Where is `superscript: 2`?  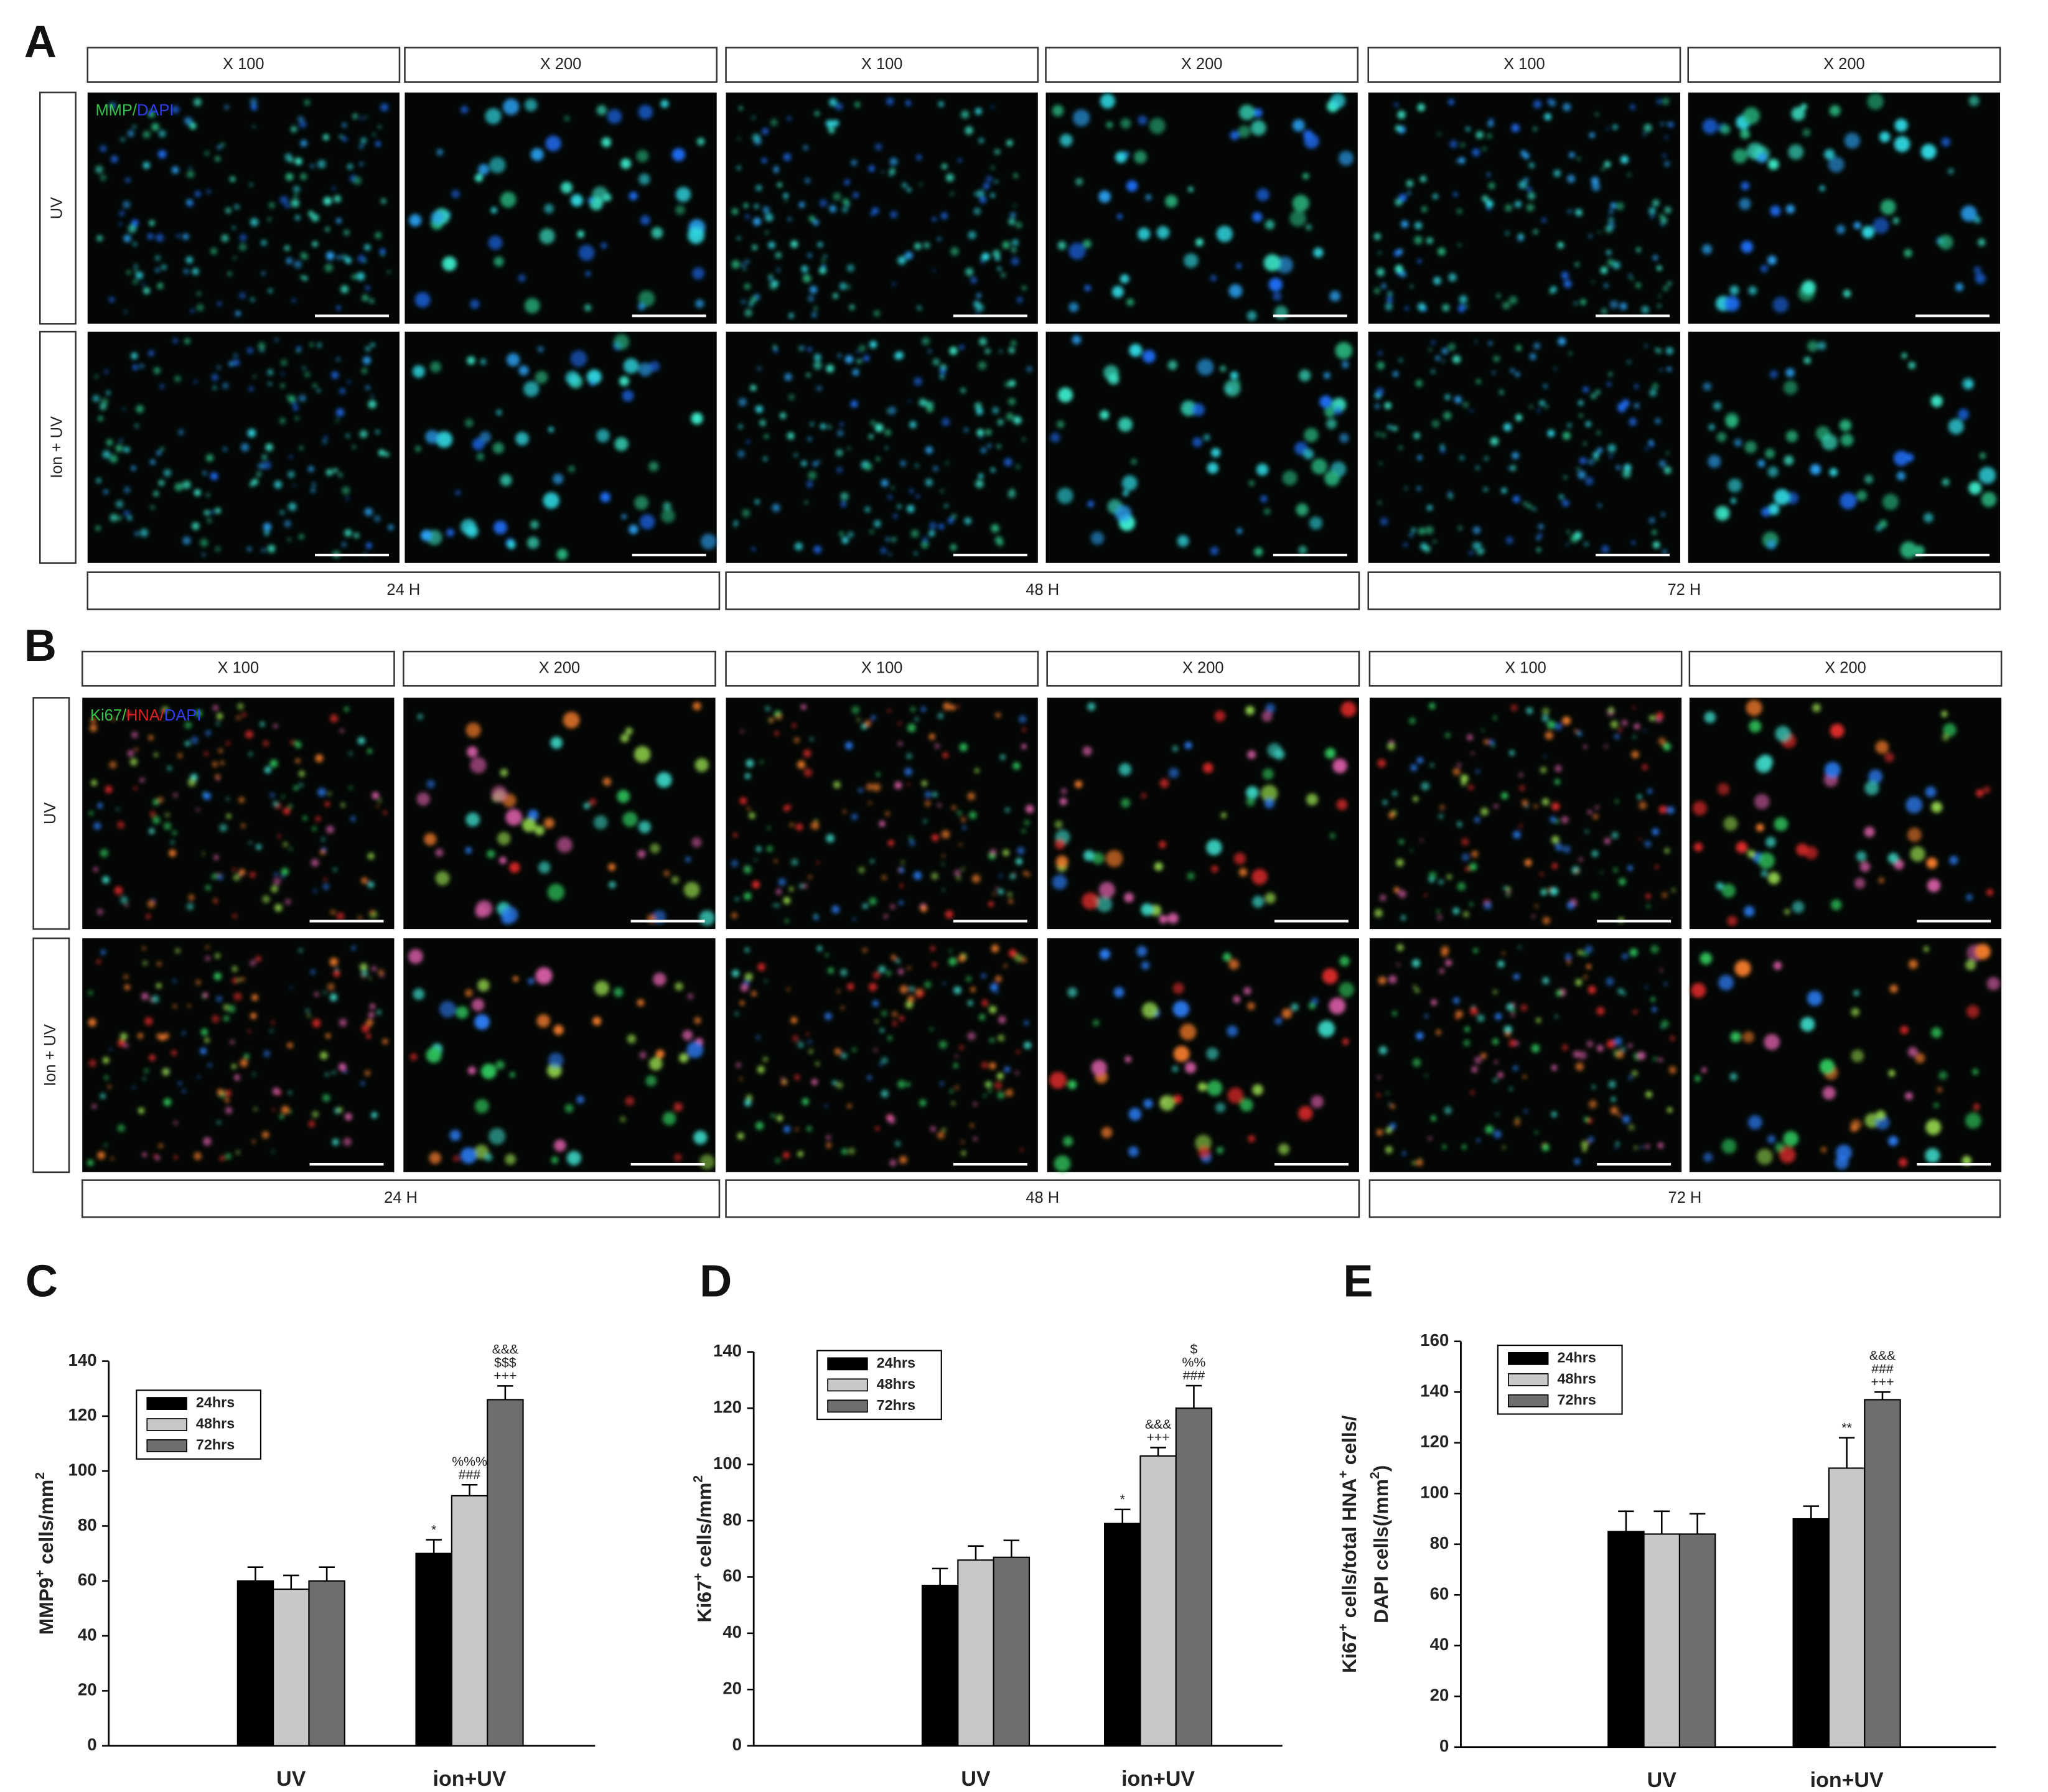
superscript: 2 is located at coordinates (40, 1476).